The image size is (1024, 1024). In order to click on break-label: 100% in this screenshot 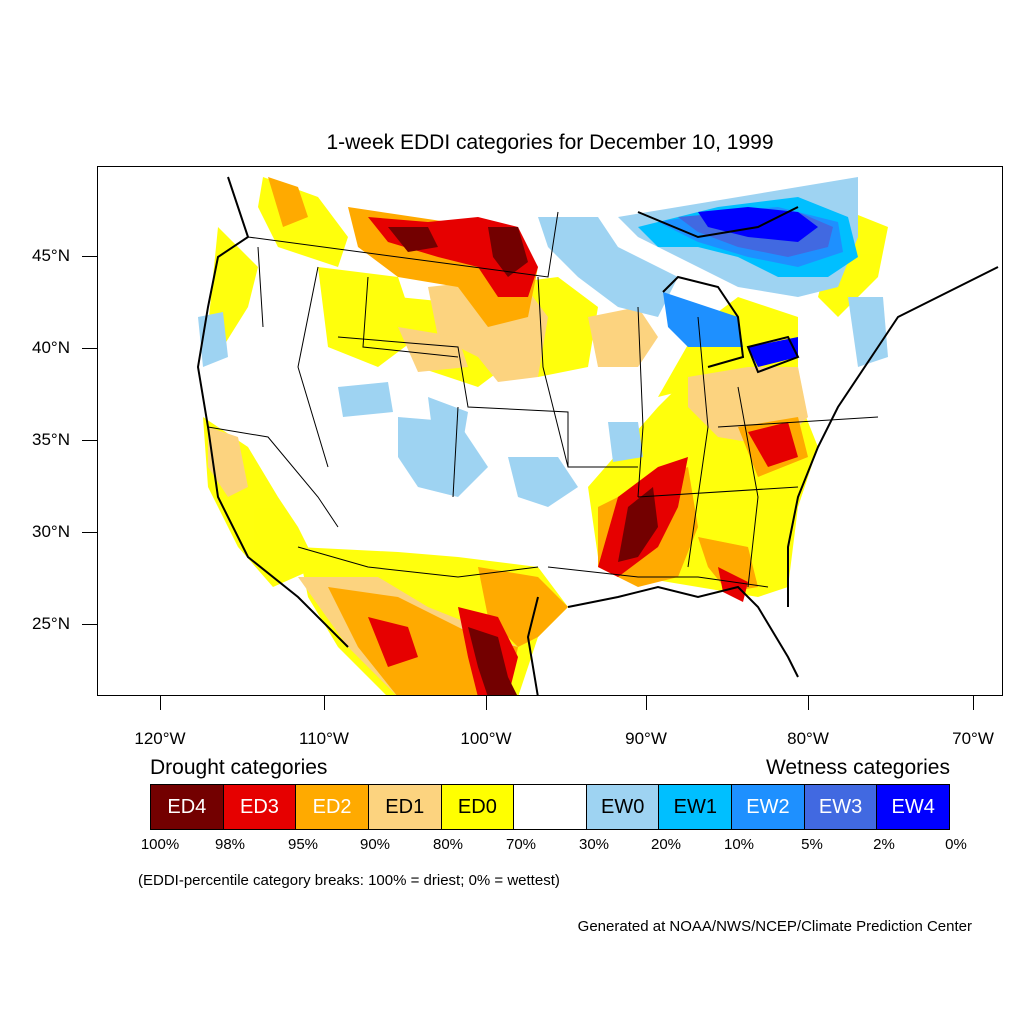, I will do `click(160, 844)`.